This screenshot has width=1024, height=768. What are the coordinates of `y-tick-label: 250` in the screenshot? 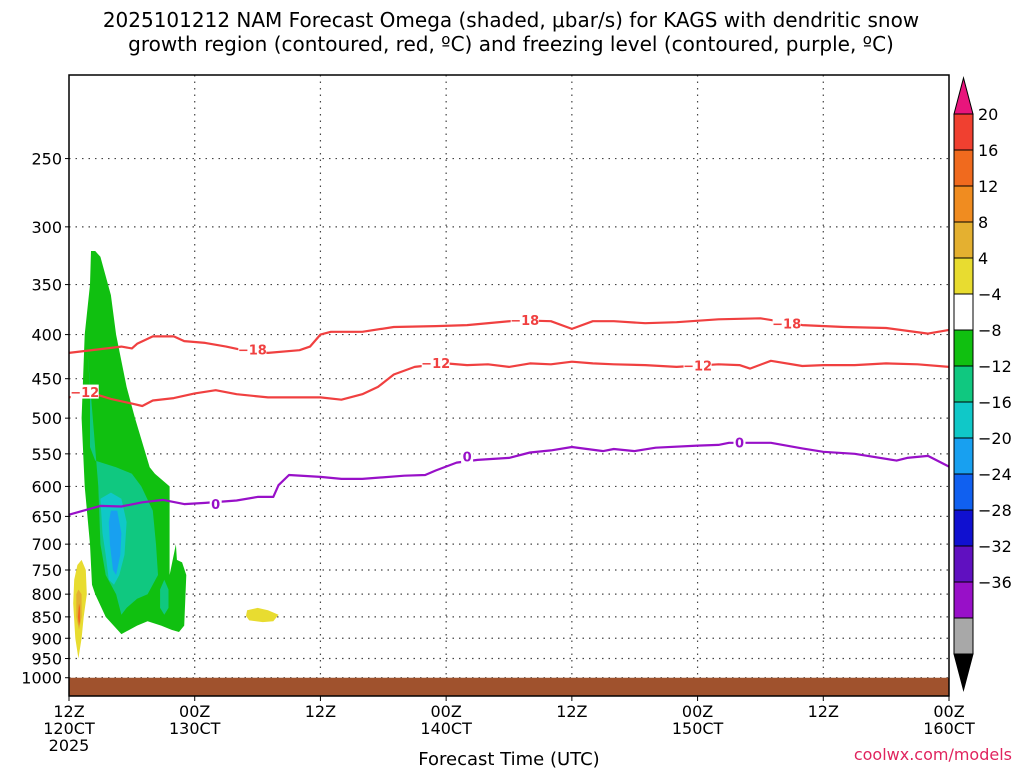 It's located at (46, 159).